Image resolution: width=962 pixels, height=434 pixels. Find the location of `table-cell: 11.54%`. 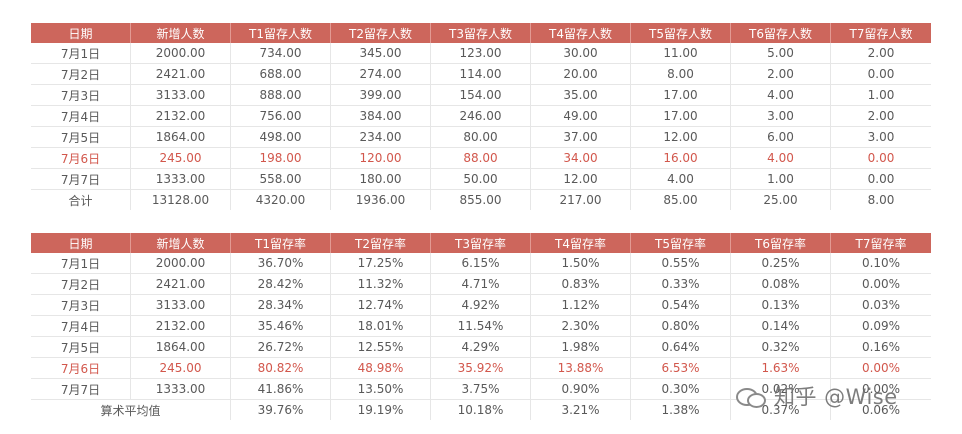

table-cell: 11.54% is located at coordinates (481, 326).